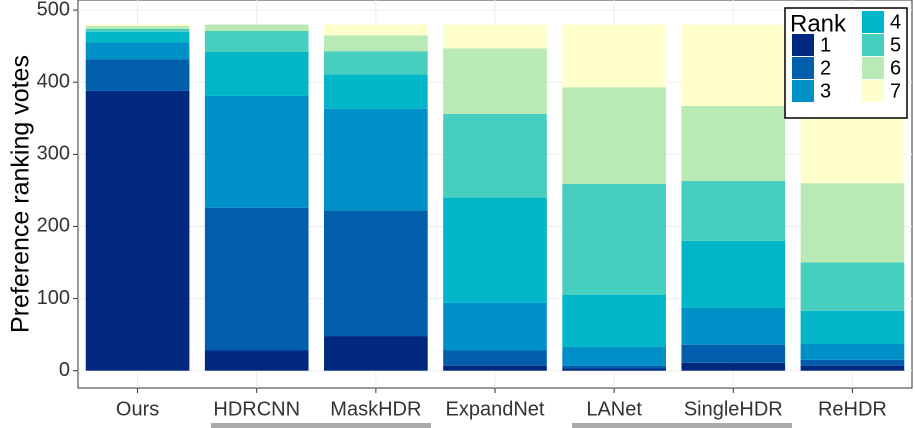 The image size is (915, 428). What do you see at coordinates (818, 23) in the screenshot?
I see `legend-title: Rank` at bounding box center [818, 23].